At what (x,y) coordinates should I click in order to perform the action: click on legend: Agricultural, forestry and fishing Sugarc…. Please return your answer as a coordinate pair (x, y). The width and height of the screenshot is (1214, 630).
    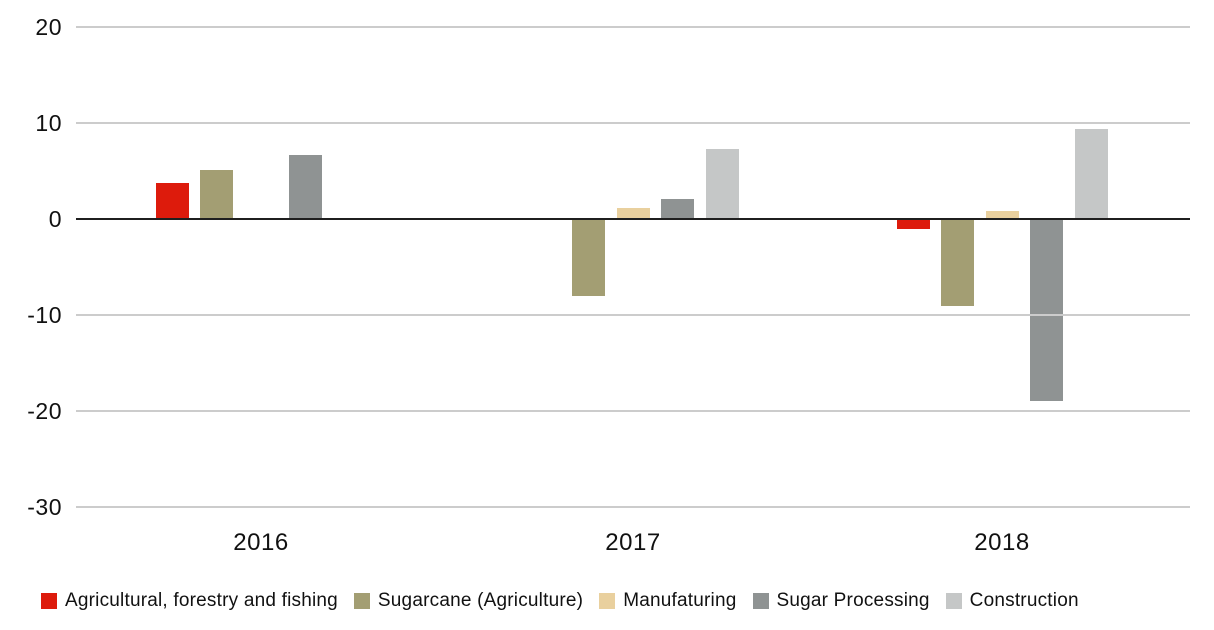
    Looking at the image, I should click on (560, 601).